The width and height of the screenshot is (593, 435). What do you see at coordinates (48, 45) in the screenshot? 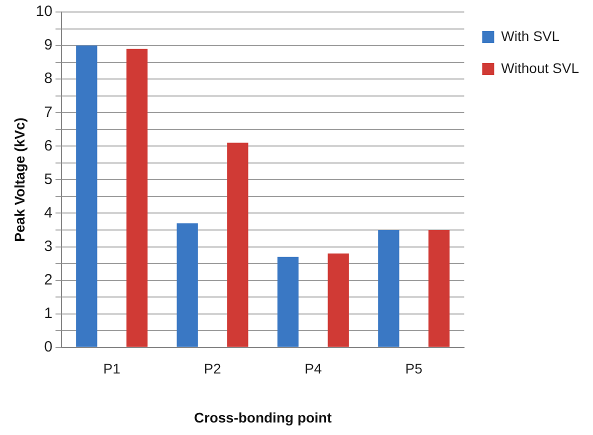
I see `y-tick-label: 9` at bounding box center [48, 45].